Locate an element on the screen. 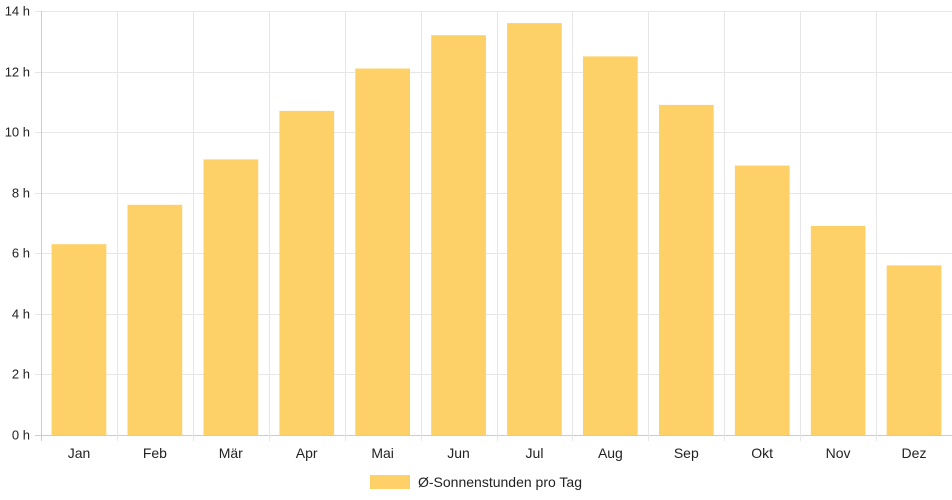 The width and height of the screenshot is (952, 500). y-tick-label: 2 h is located at coordinates (21, 374).